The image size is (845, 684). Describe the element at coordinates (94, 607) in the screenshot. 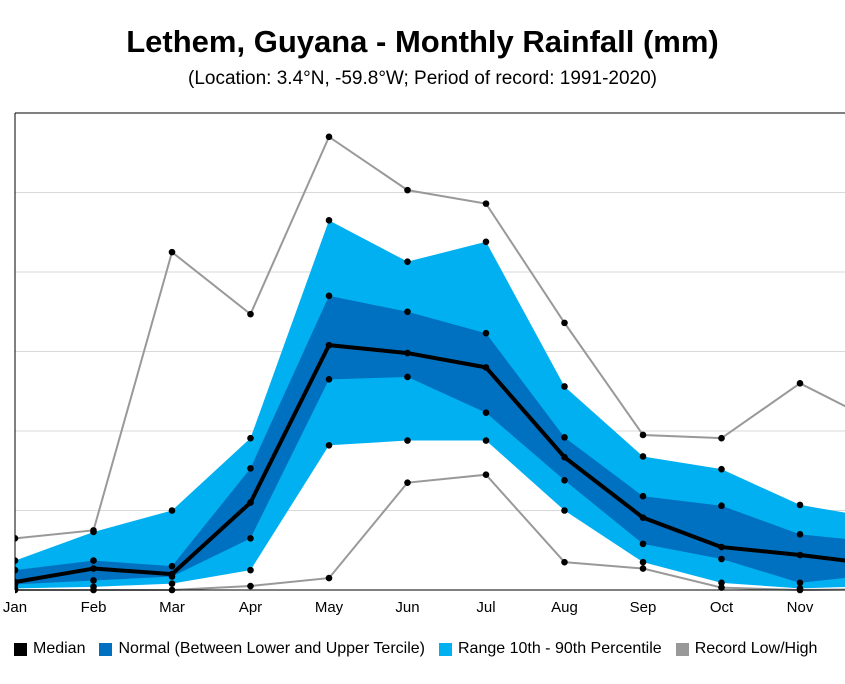

I see `x-tick-label: Feb` at that location.